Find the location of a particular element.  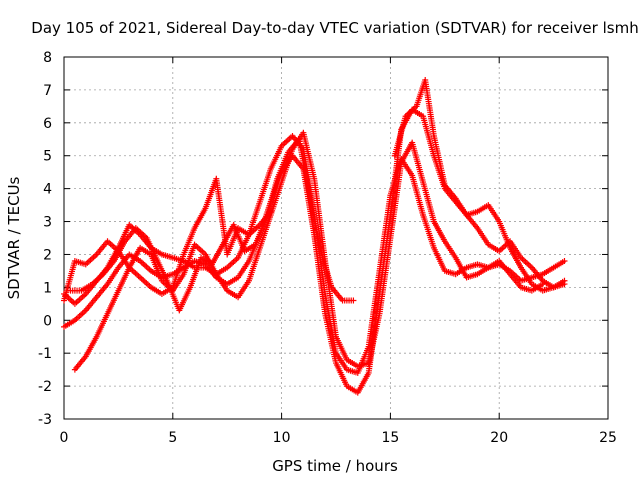

y-tick-label: 5 is located at coordinates (47, 157).